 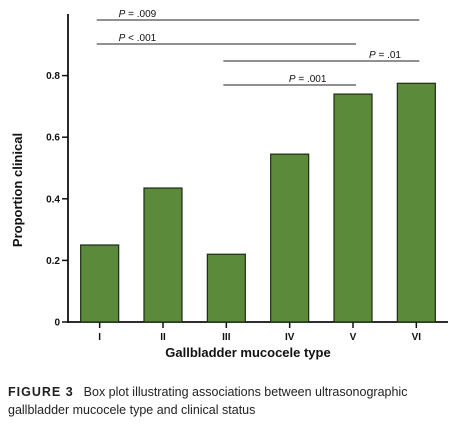 I want to click on bar-VI, so click(x=416, y=202).